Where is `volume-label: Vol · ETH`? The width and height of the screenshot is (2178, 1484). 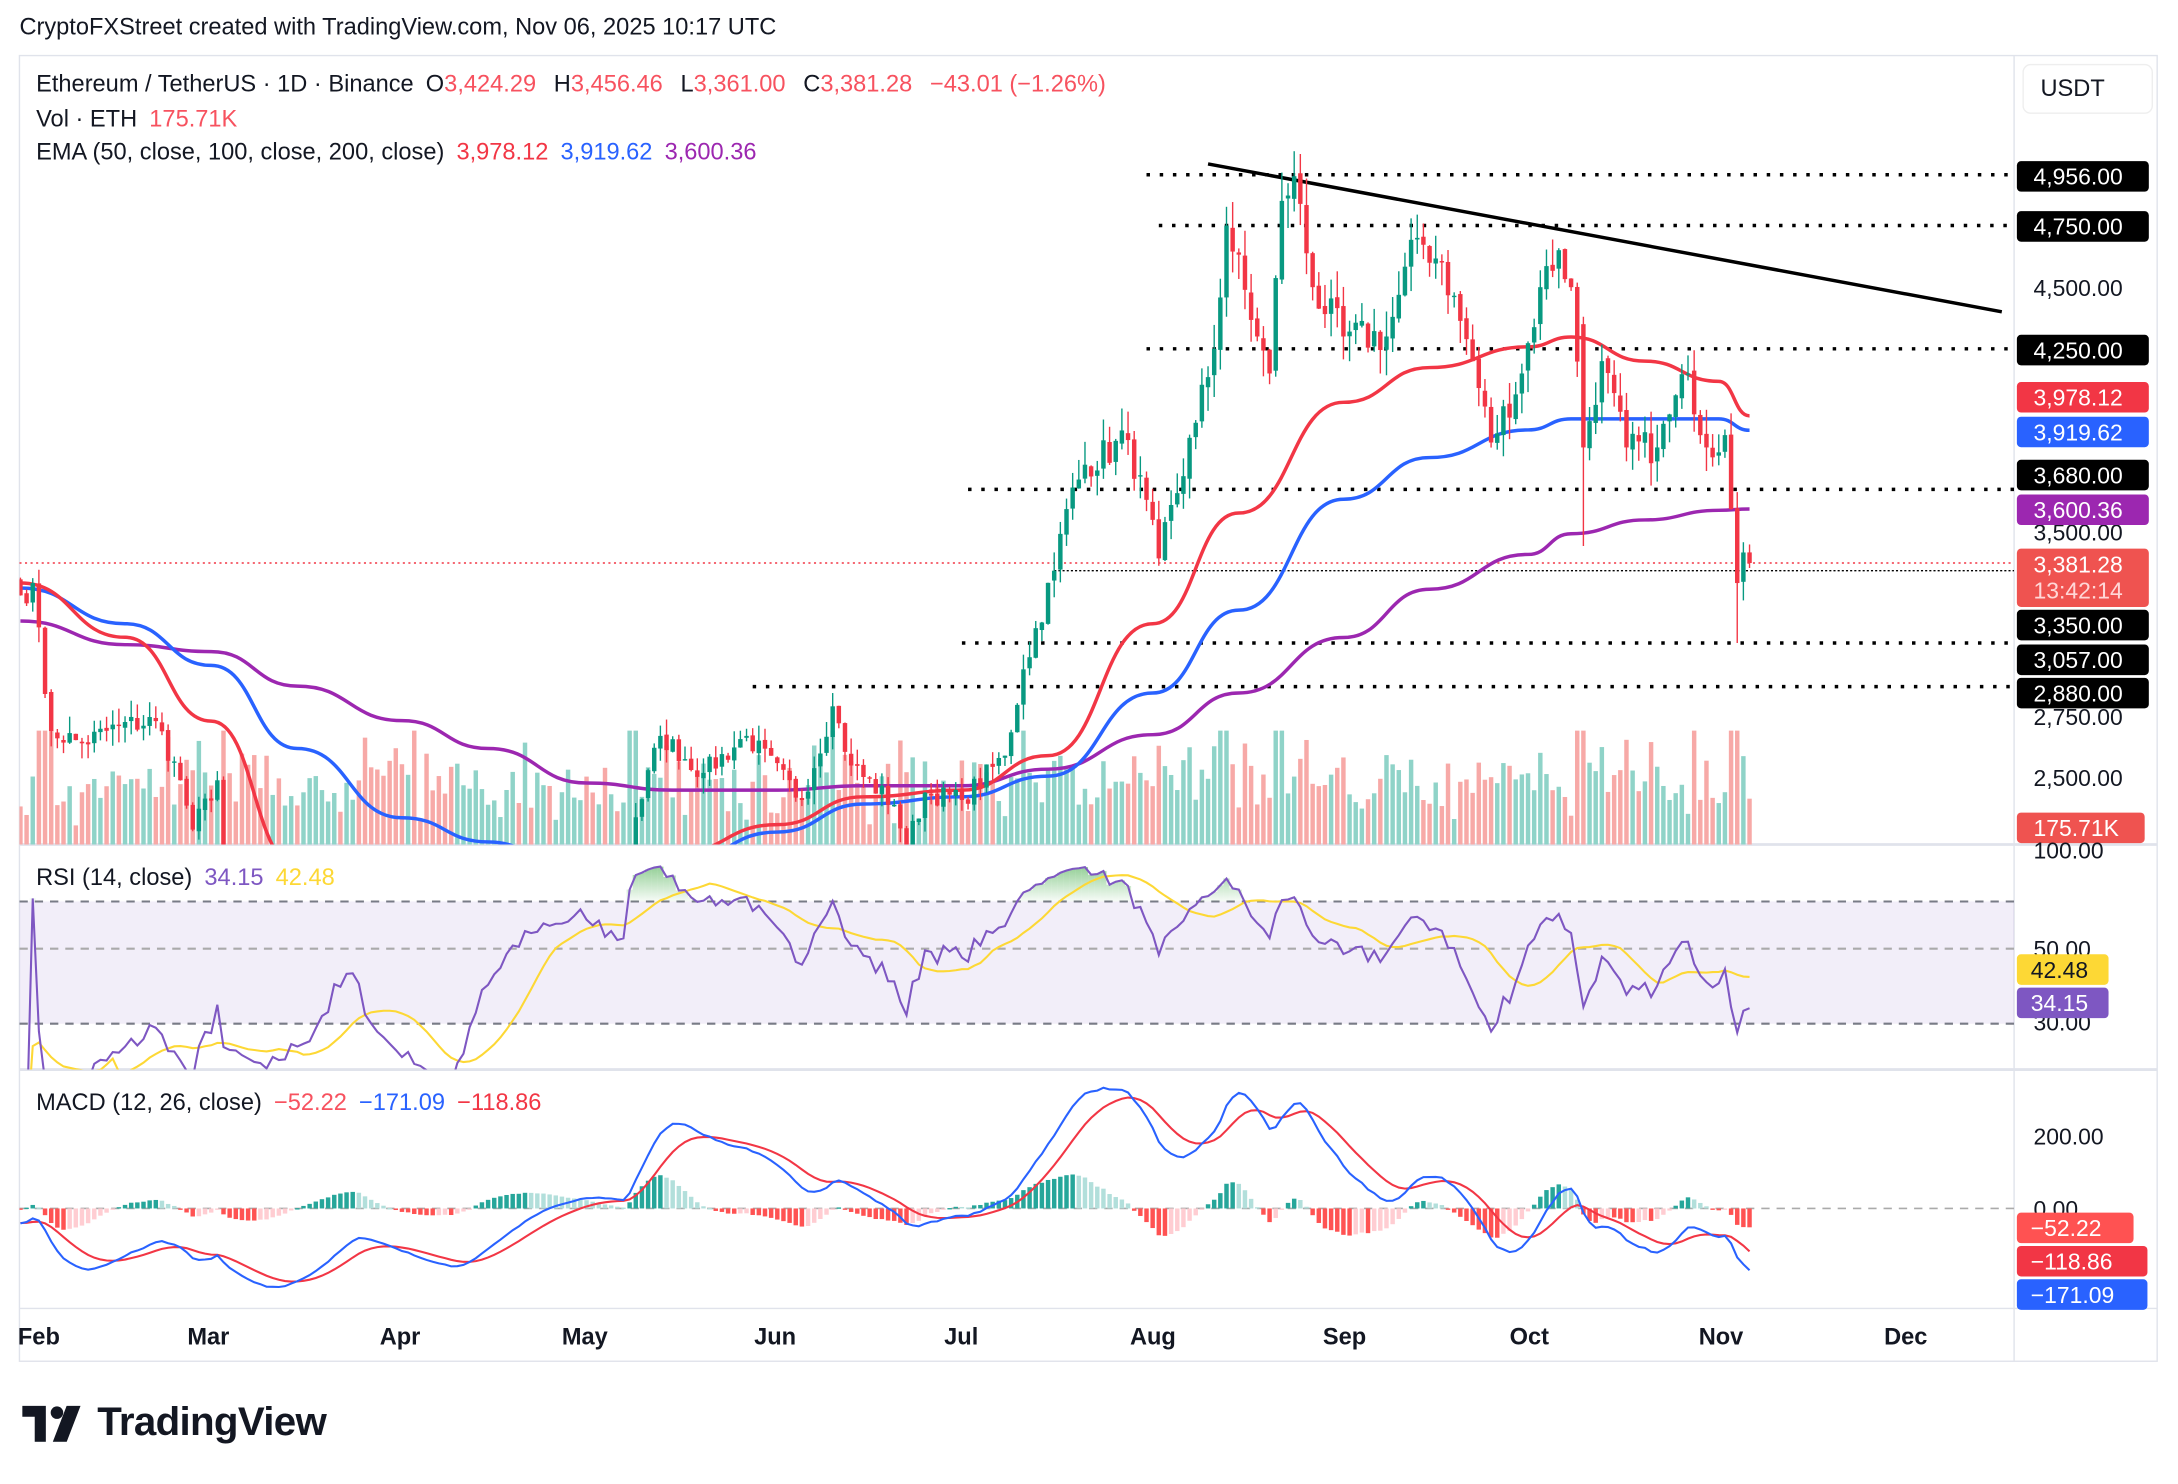
volume-label: Vol · ETH is located at coordinates (87, 118).